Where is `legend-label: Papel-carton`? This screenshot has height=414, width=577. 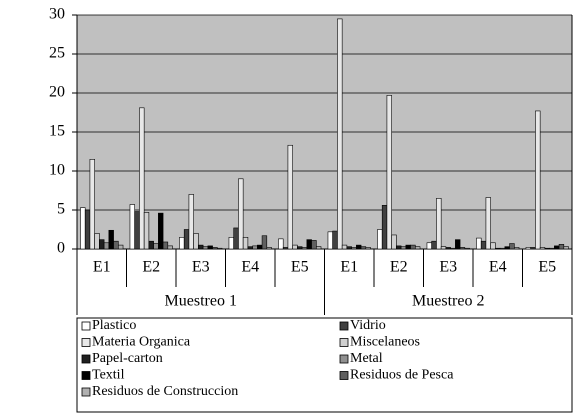
legend-label: Papel-carton is located at coordinates (127, 358).